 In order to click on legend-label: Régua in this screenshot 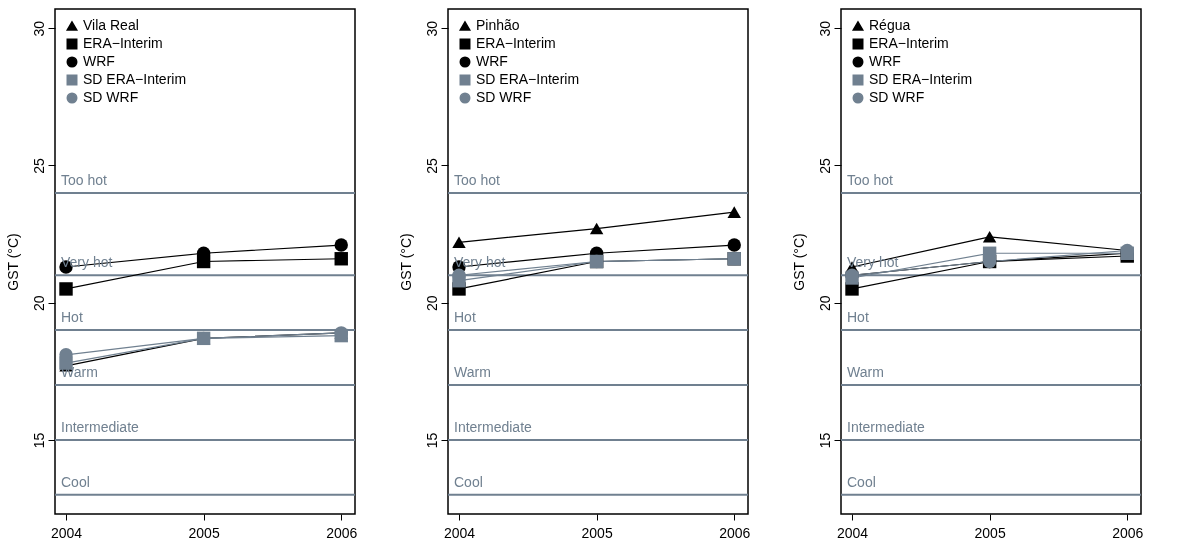, I will do `click(890, 25)`.